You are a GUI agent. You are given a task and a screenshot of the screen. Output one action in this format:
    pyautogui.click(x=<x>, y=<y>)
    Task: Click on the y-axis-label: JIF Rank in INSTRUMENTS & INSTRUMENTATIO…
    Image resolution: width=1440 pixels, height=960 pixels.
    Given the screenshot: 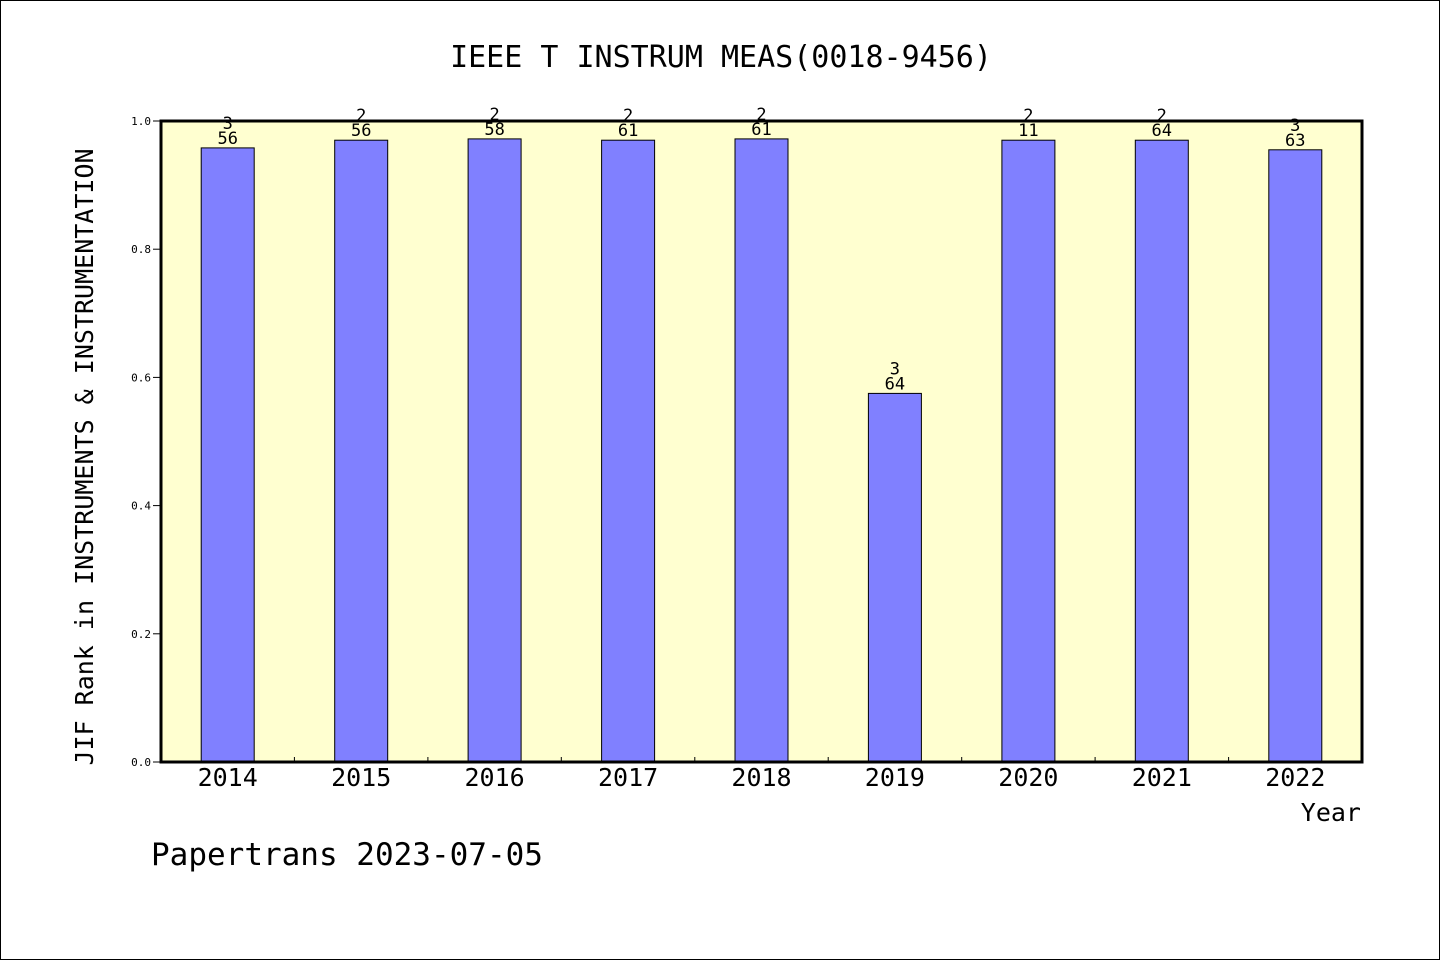 What is the action you would take?
    pyautogui.click(x=84, y=456)
    